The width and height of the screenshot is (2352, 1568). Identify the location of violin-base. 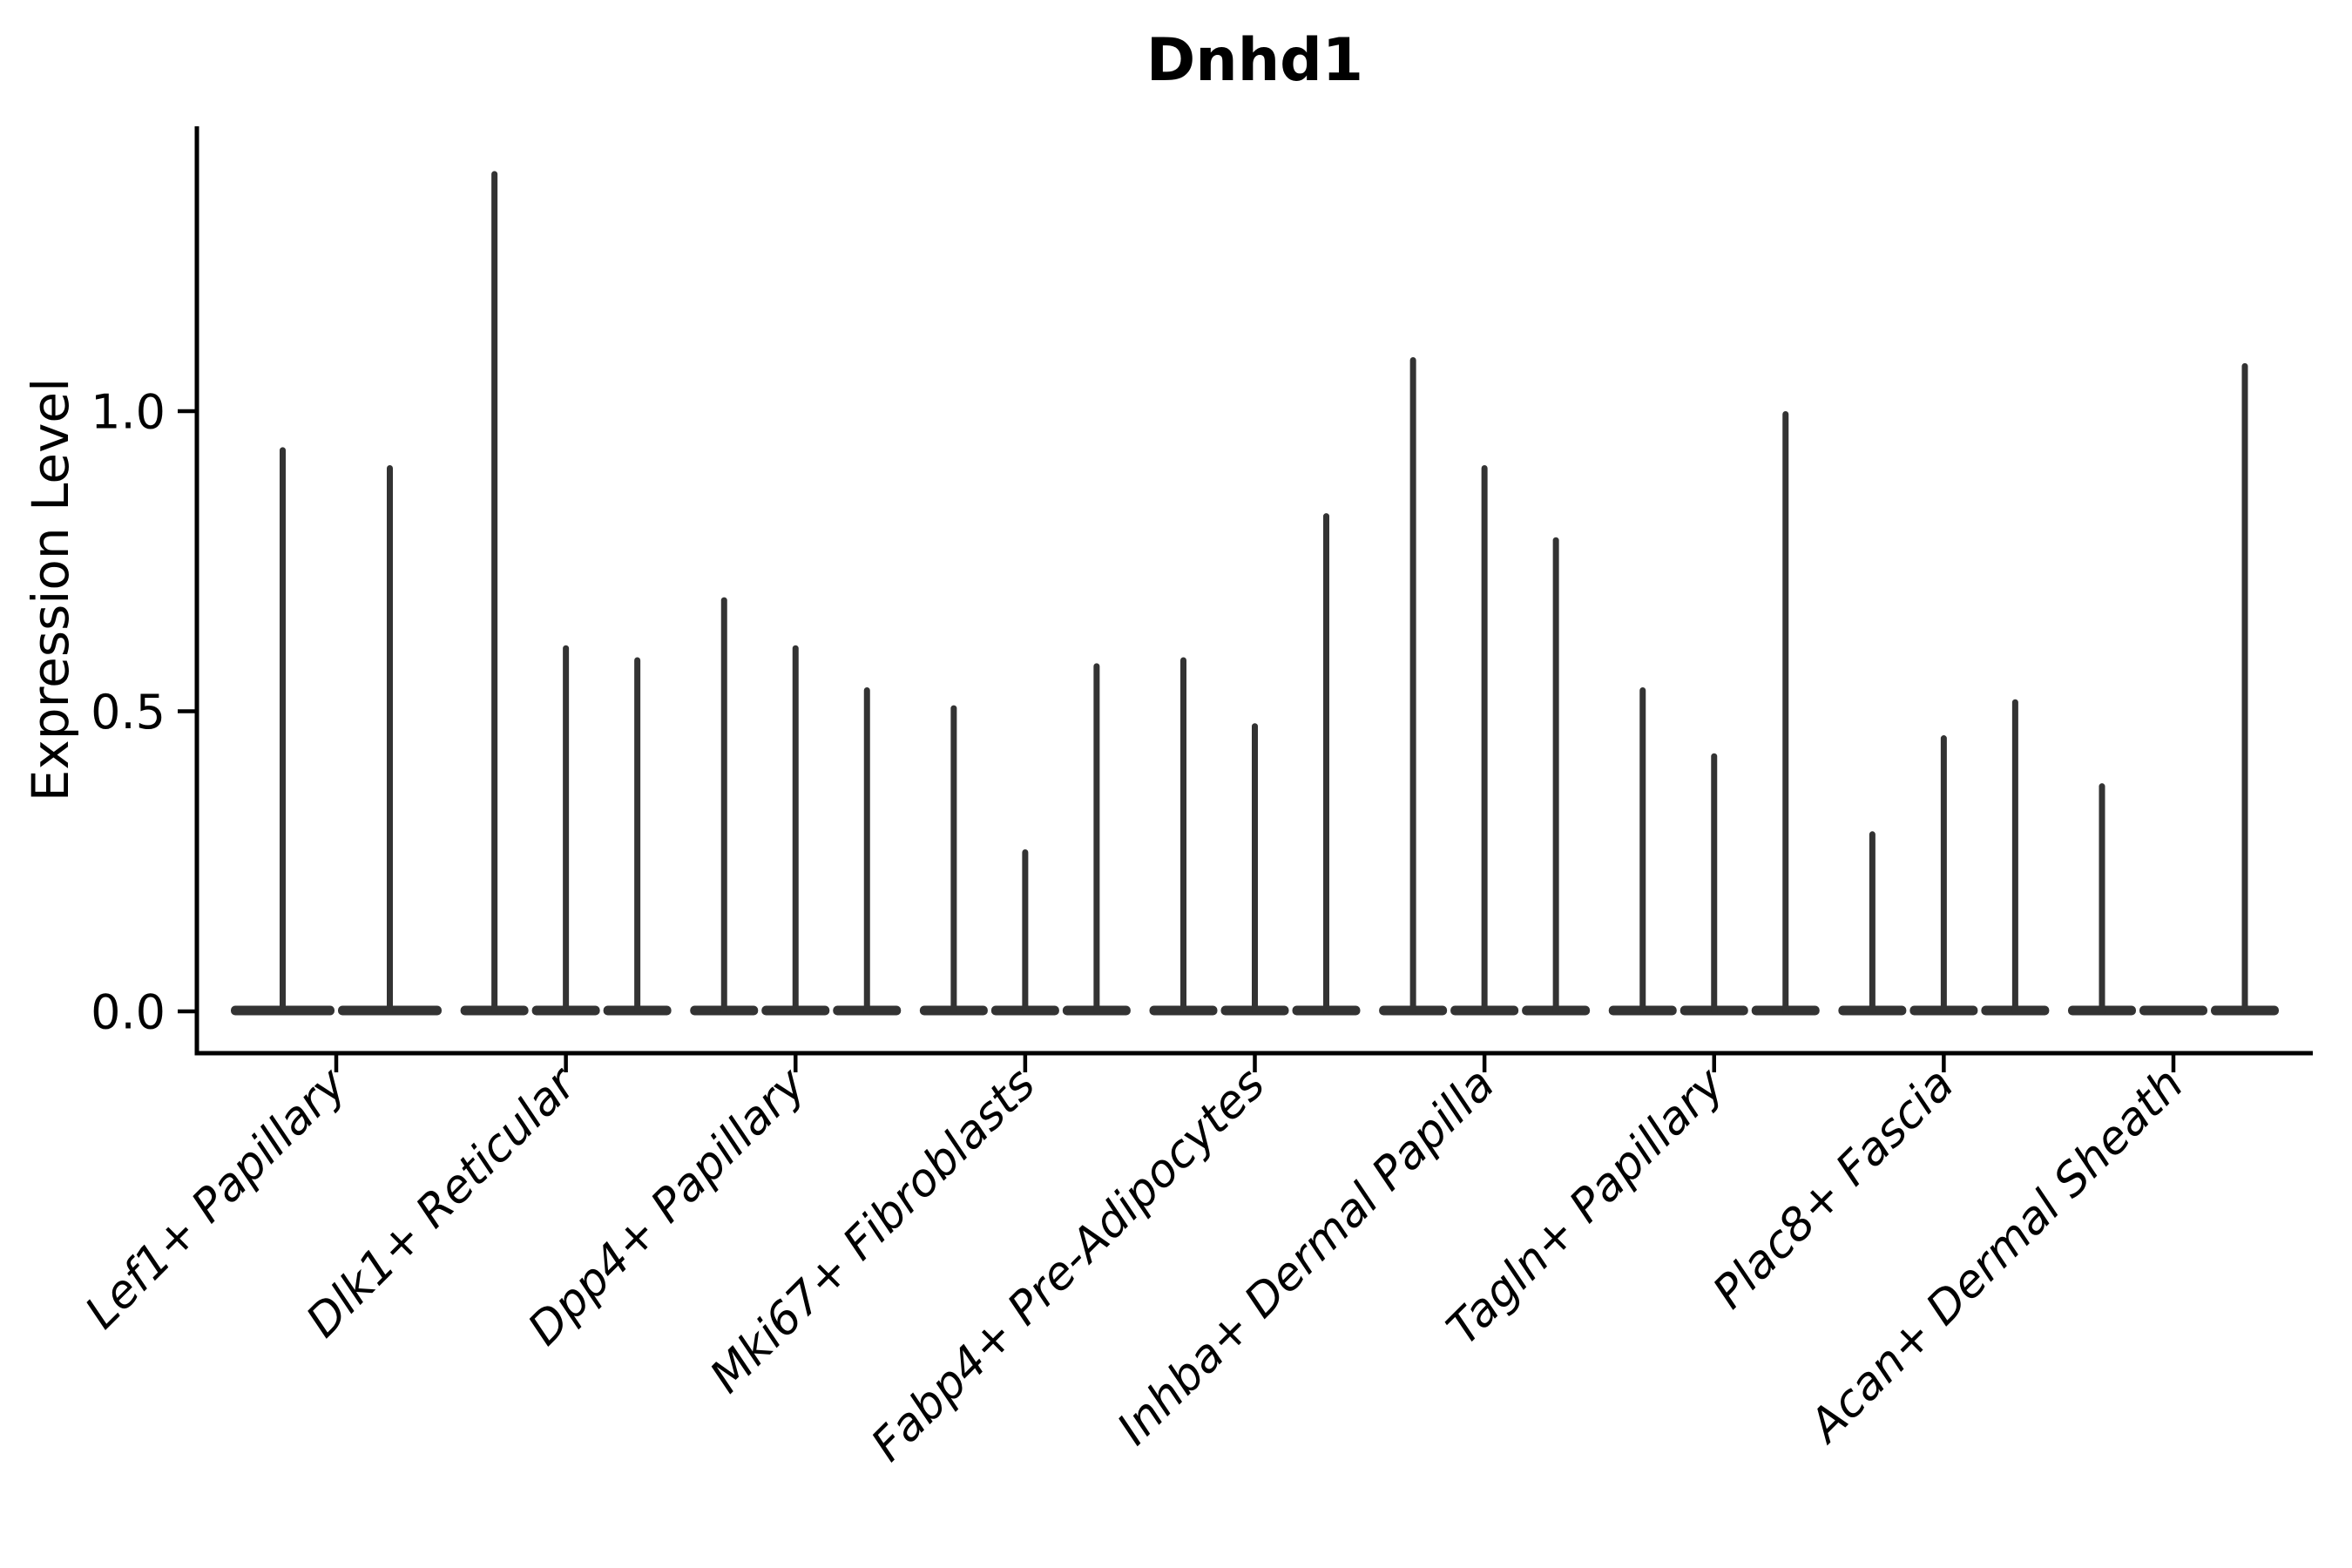
(2173, 1011).